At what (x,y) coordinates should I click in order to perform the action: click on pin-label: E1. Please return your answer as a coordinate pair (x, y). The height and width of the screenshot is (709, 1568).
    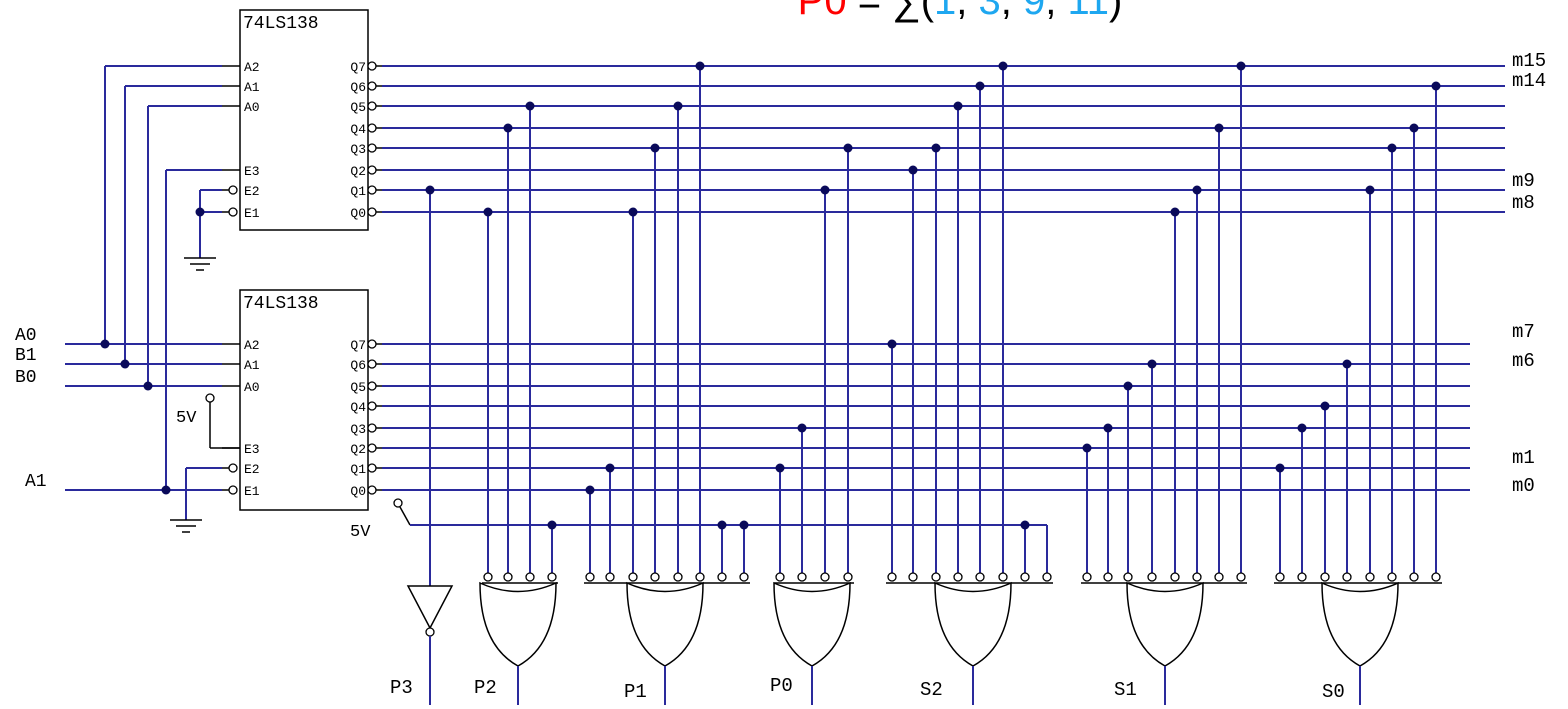
    Looking at the image, I should click on (252, 491).